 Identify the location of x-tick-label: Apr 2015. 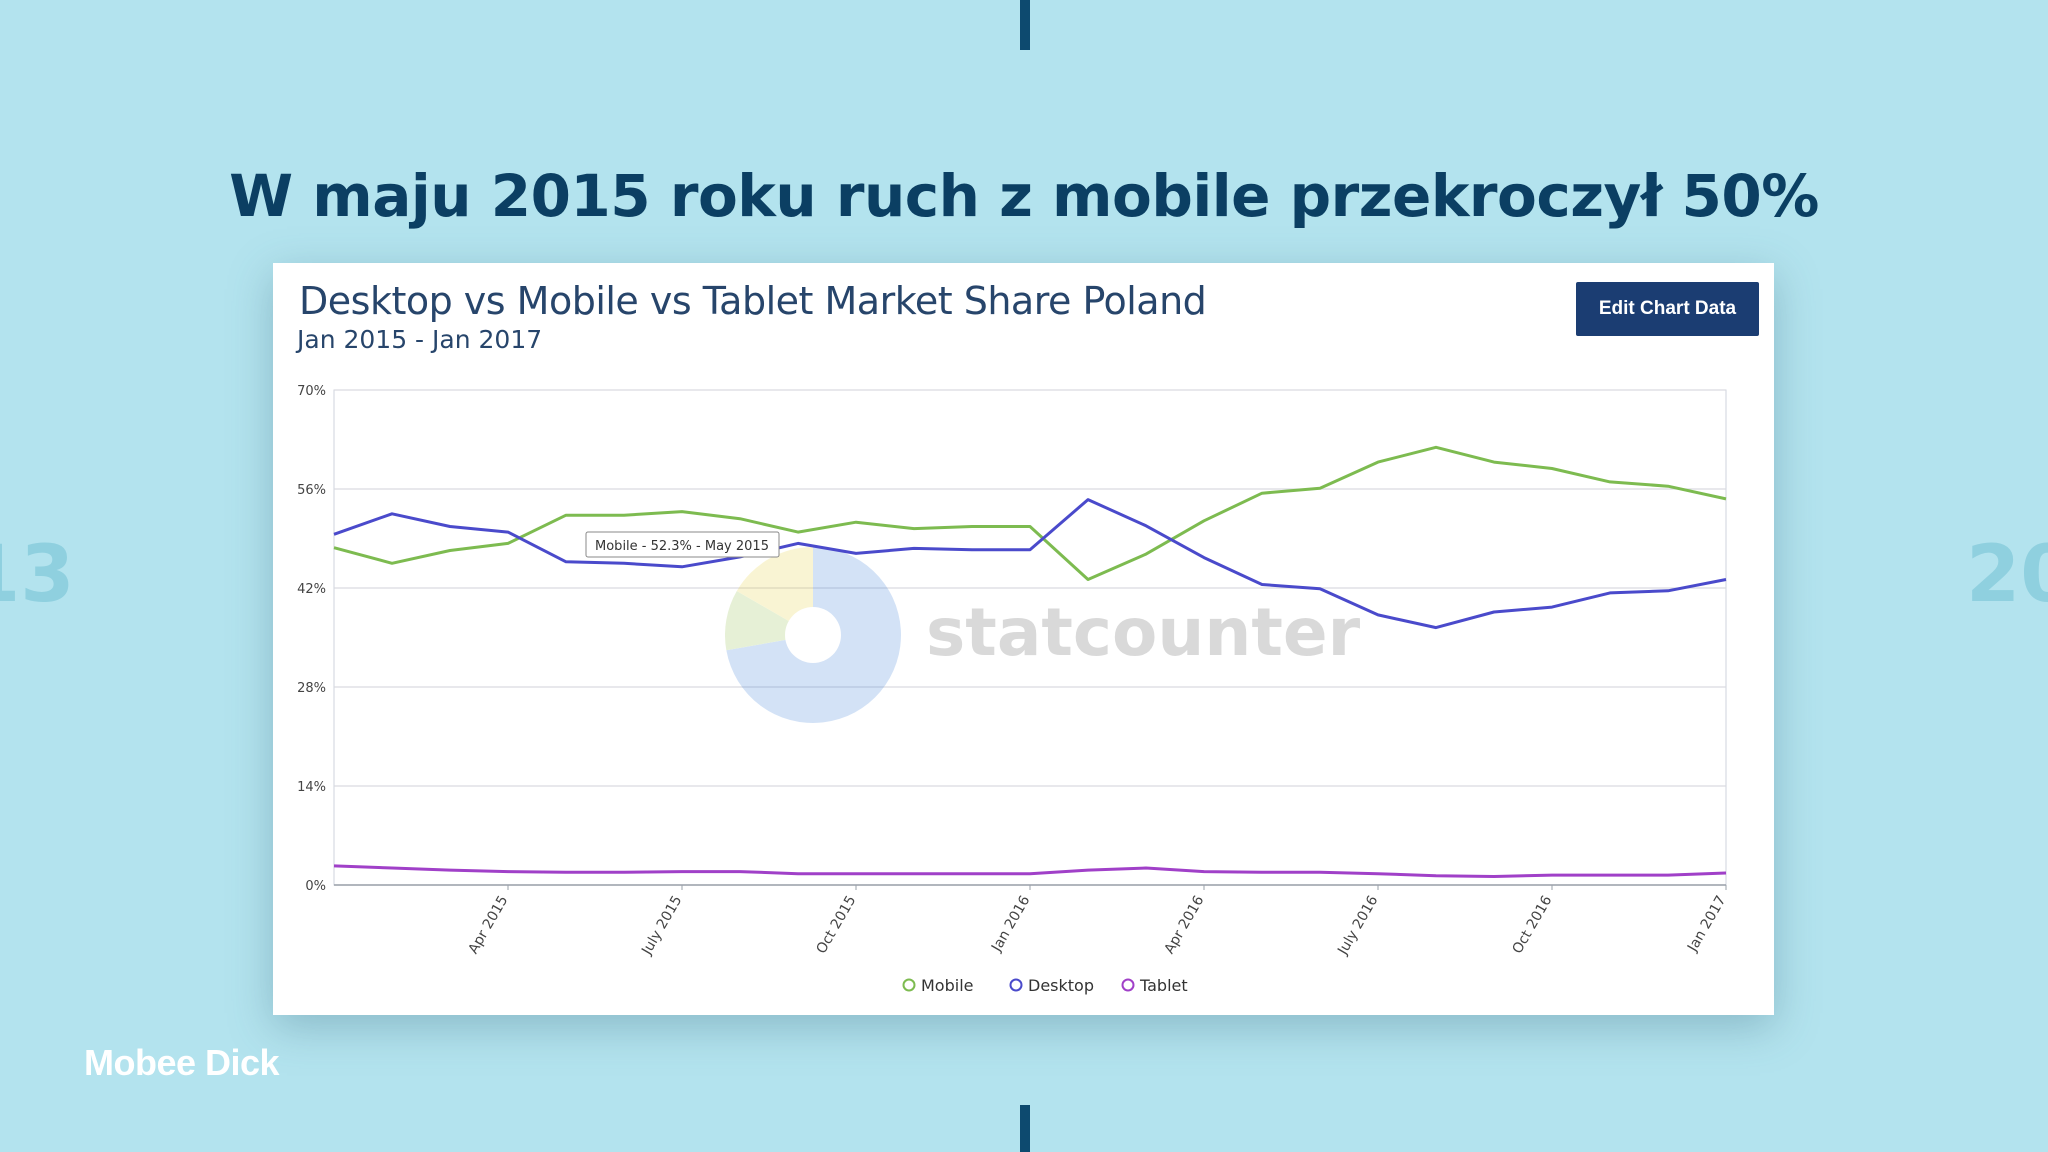
(488, 925).